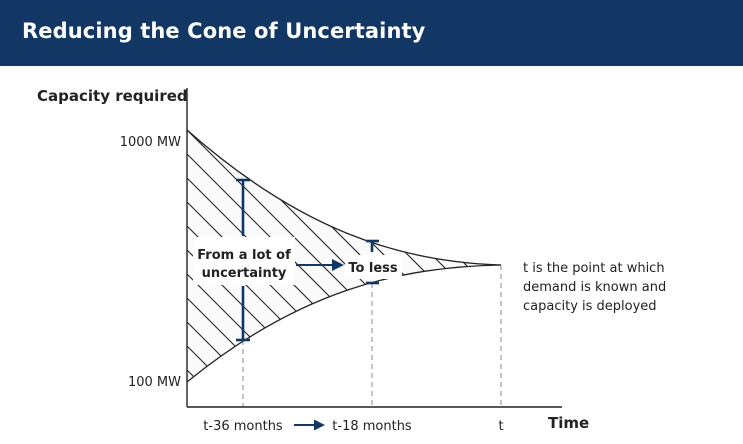 Image resolution: width=743 pixels, height=444 pixels. I want to click on to-less-label-box, so click(373, 267).